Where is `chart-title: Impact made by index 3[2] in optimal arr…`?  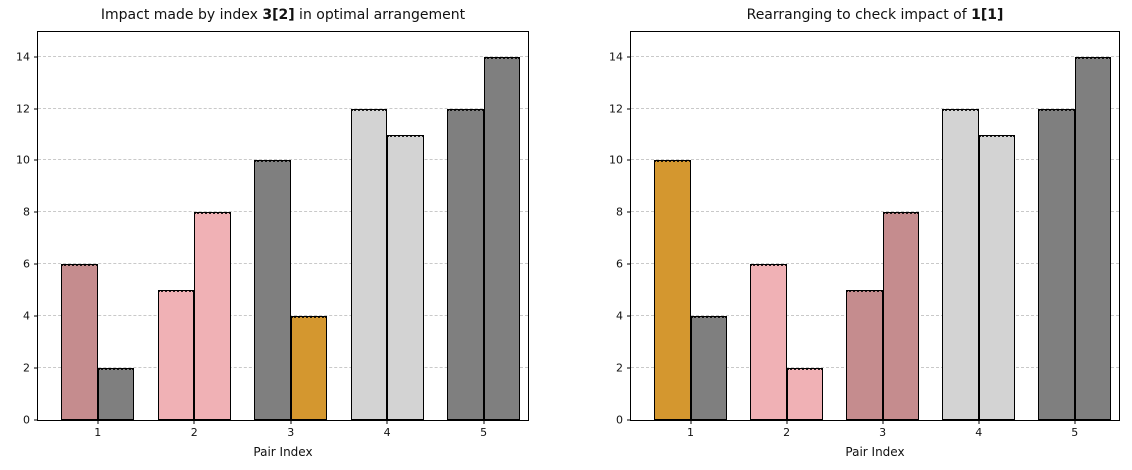
chart-title: Impact made by index 3[2] in optimal arr… is located at coordinates (283, 15).